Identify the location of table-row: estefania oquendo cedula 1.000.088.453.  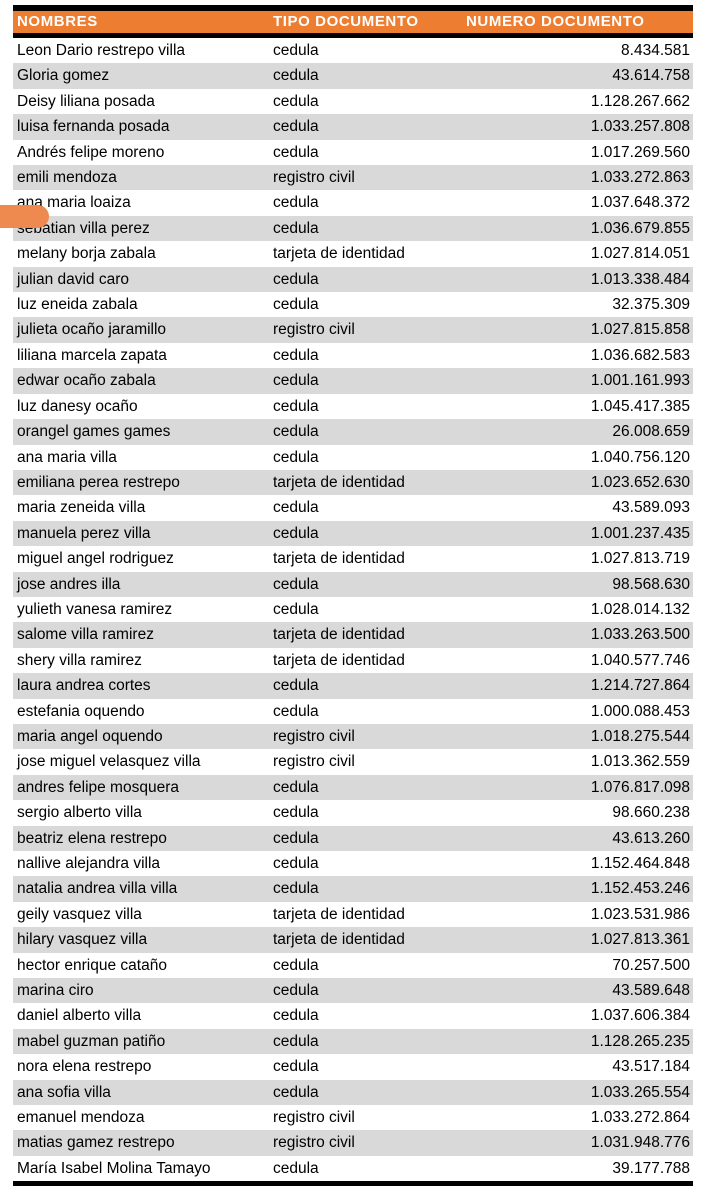
(353, 711).